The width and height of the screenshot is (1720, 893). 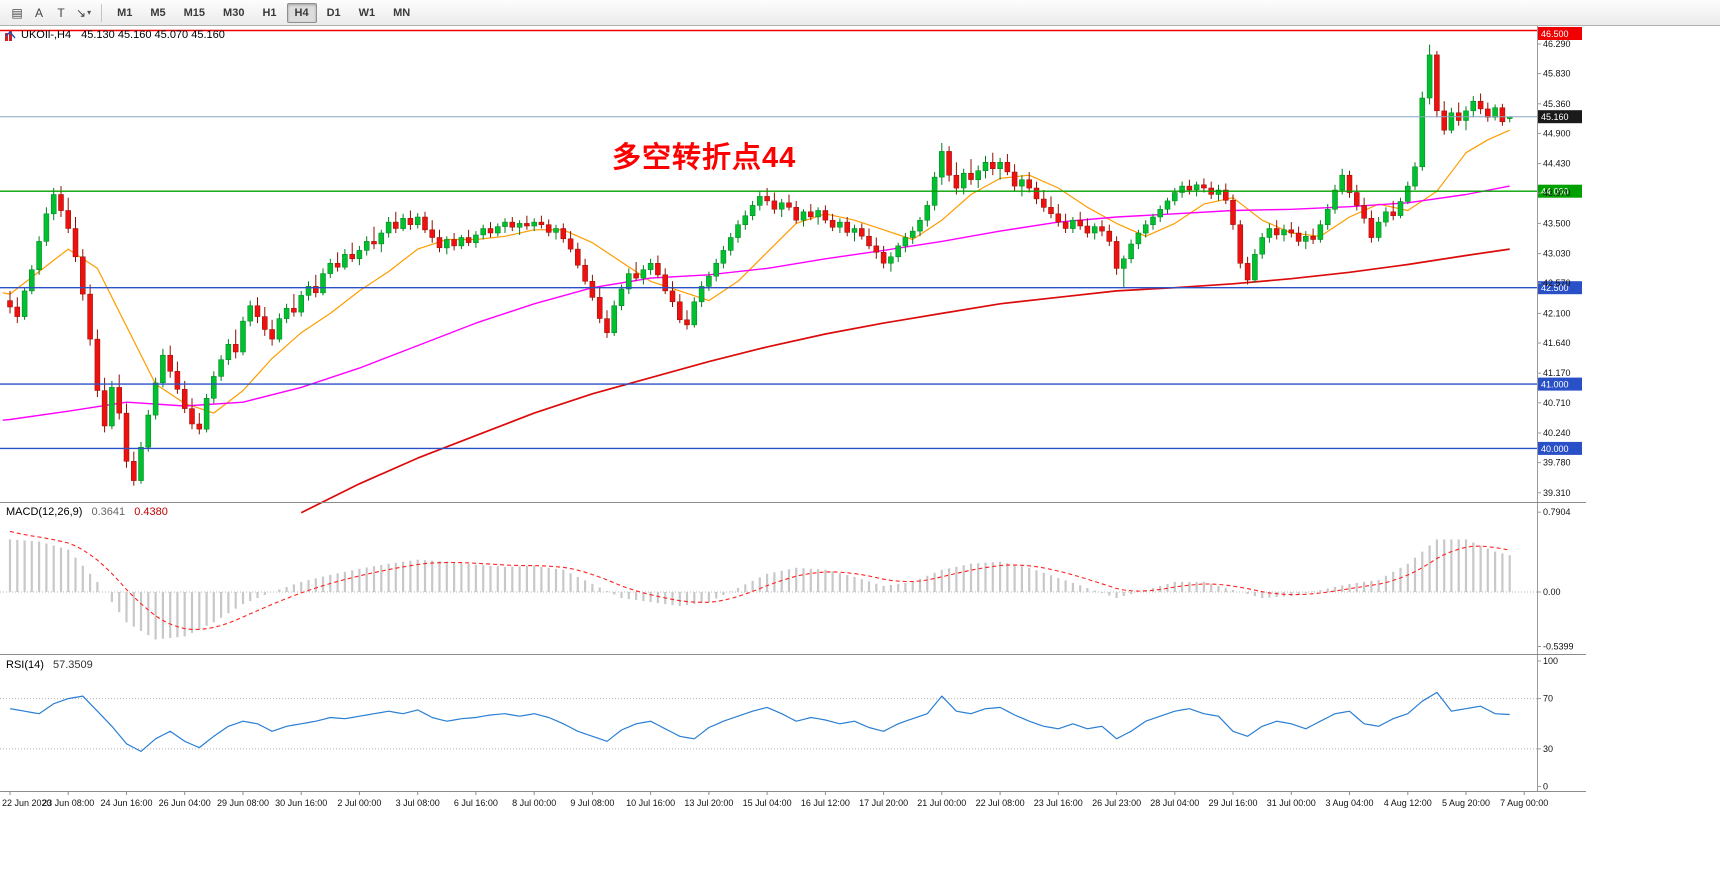 What do you see at coordinates (234, 12) in the screenshot?
I see `timeframe-m30-button: M30` at bounding box center [234, 12].